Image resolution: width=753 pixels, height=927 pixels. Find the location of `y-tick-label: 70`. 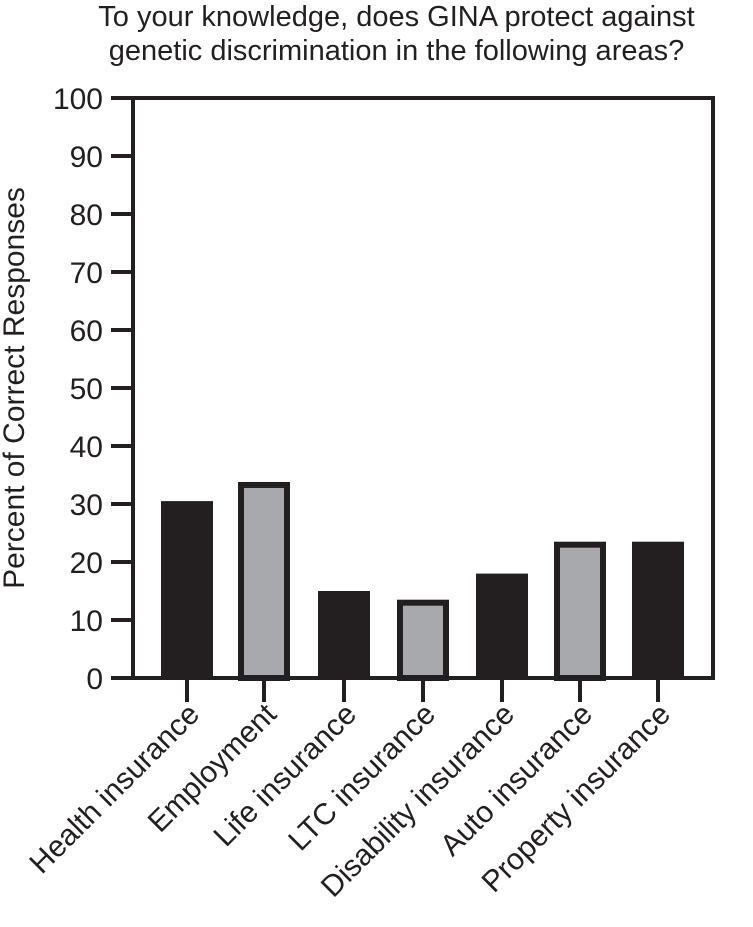

y-tick-label: 70 is located at coordinates (86, 273).